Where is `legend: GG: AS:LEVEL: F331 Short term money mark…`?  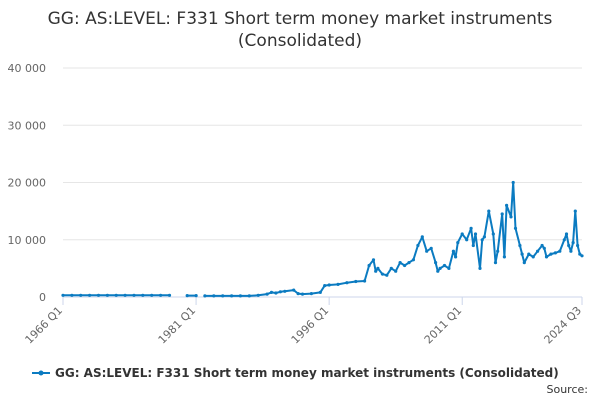 legend: GG: AS:LEVEL: F331 Short term money mark… is located at coordinates (295, 373).